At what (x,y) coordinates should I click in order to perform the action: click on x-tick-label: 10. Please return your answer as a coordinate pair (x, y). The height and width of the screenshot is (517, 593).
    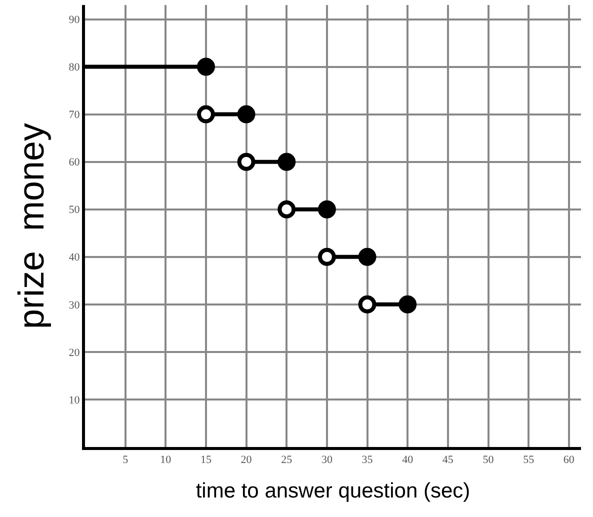
    Looking at the image, I should click on (166, 460).